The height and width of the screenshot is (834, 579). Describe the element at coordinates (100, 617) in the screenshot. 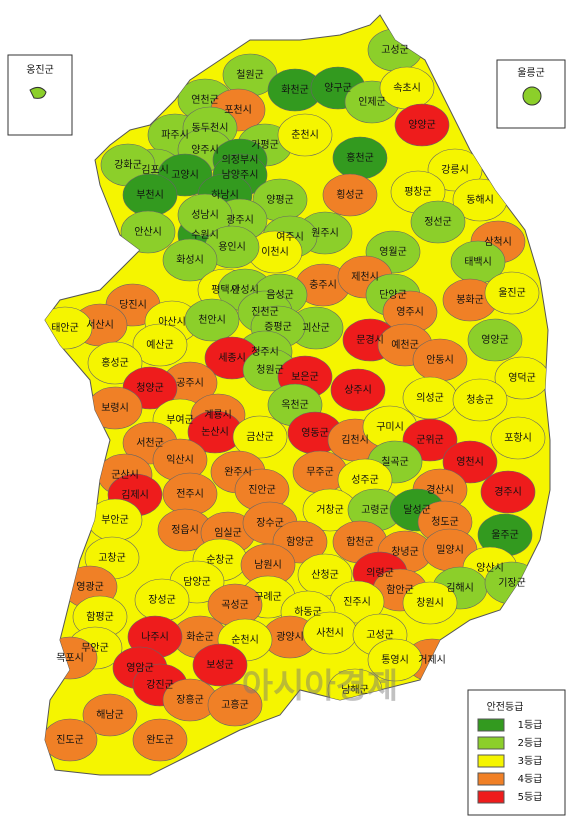

I see `region-label: 함평군` at that location.